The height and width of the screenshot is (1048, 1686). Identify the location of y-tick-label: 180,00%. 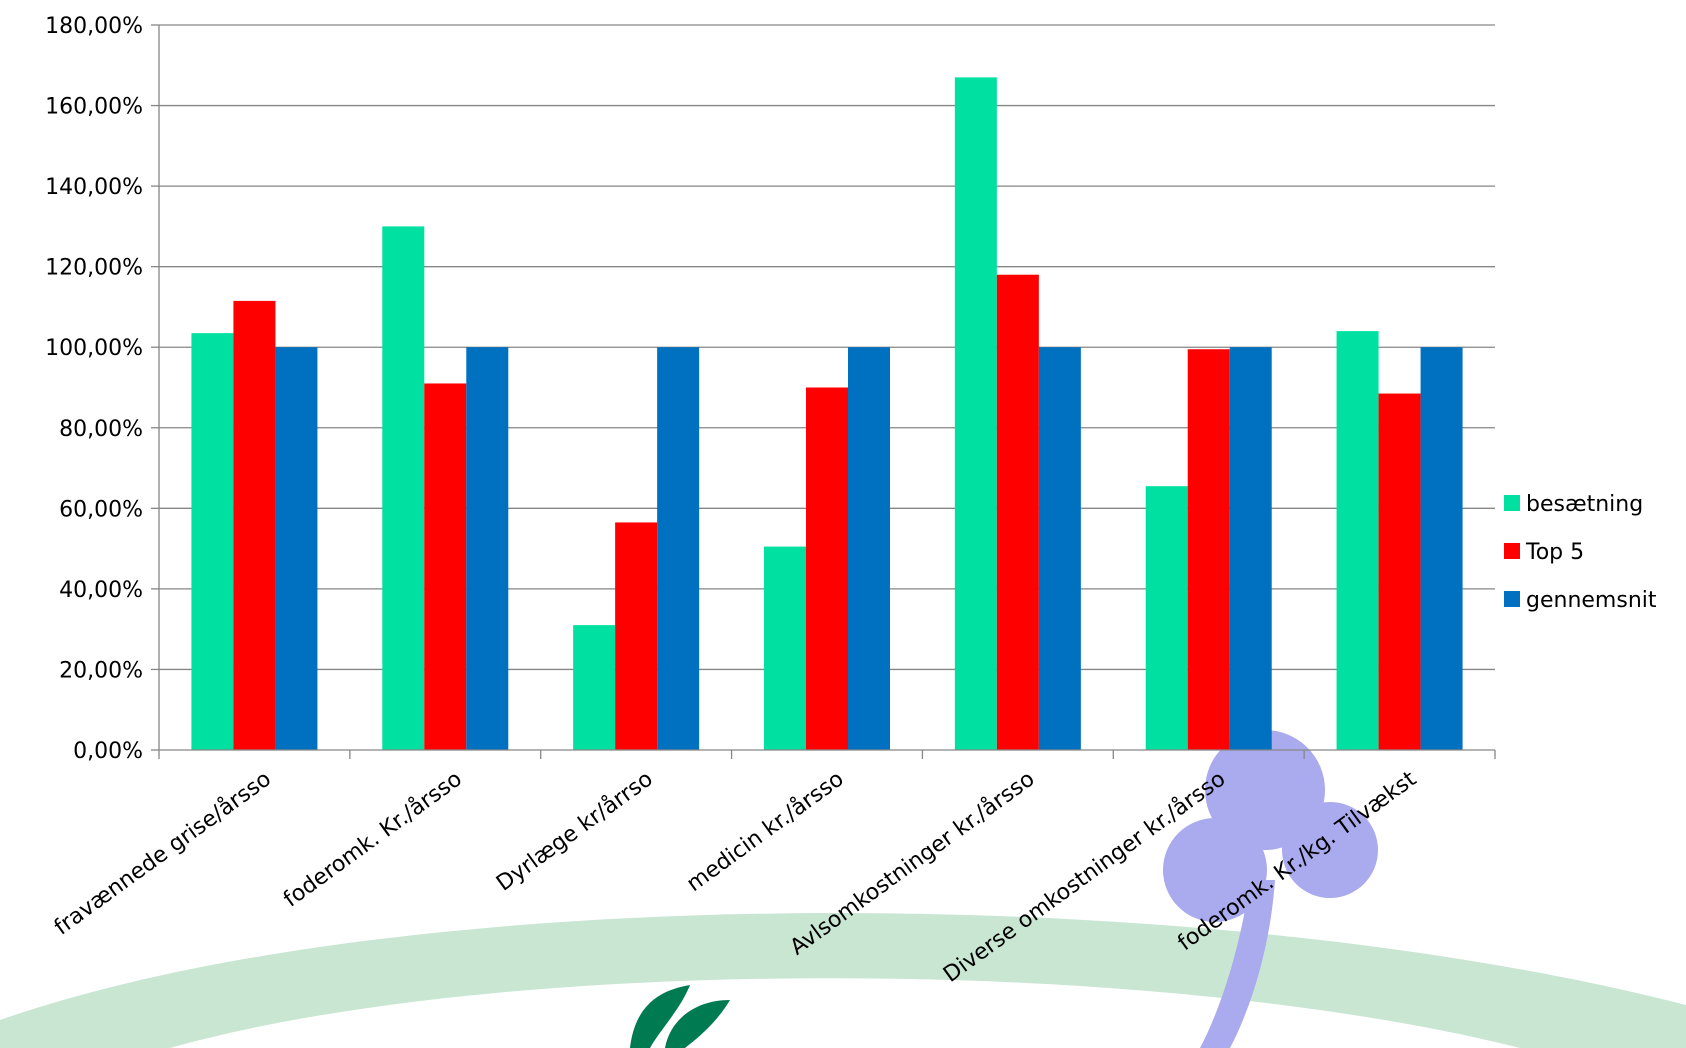
(94, 26).